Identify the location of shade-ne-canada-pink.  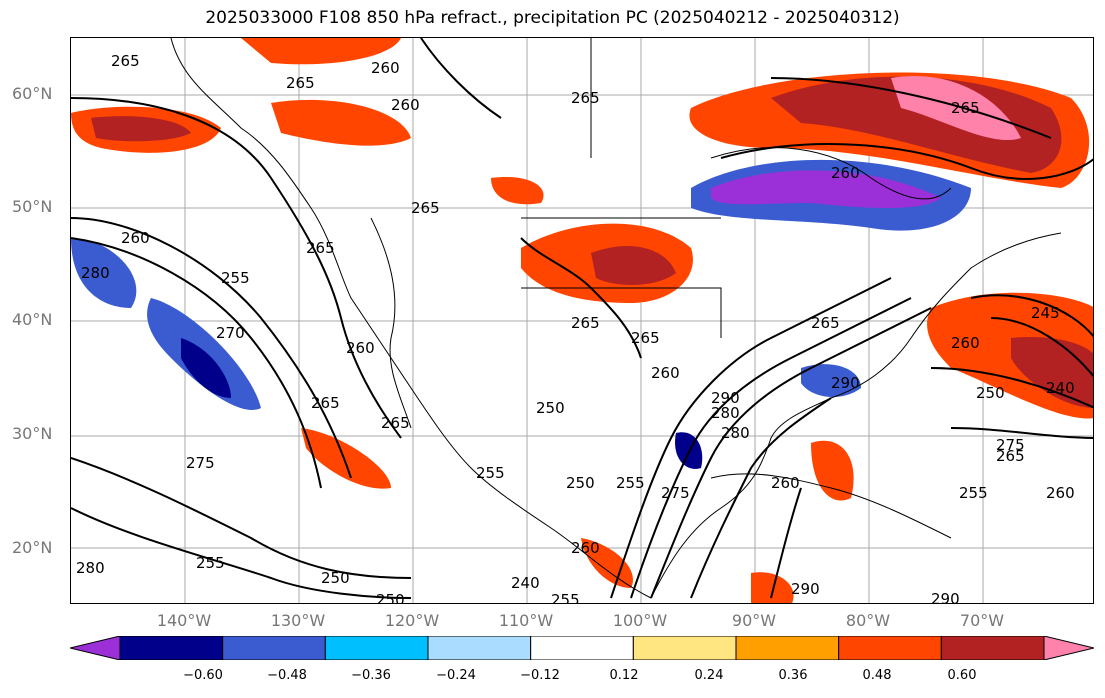
(956, 108).